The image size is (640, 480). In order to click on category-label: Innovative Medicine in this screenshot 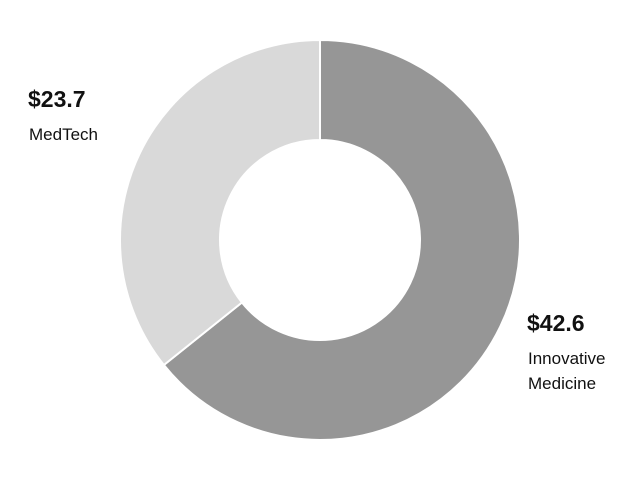, I will do `click(567, 371)`.